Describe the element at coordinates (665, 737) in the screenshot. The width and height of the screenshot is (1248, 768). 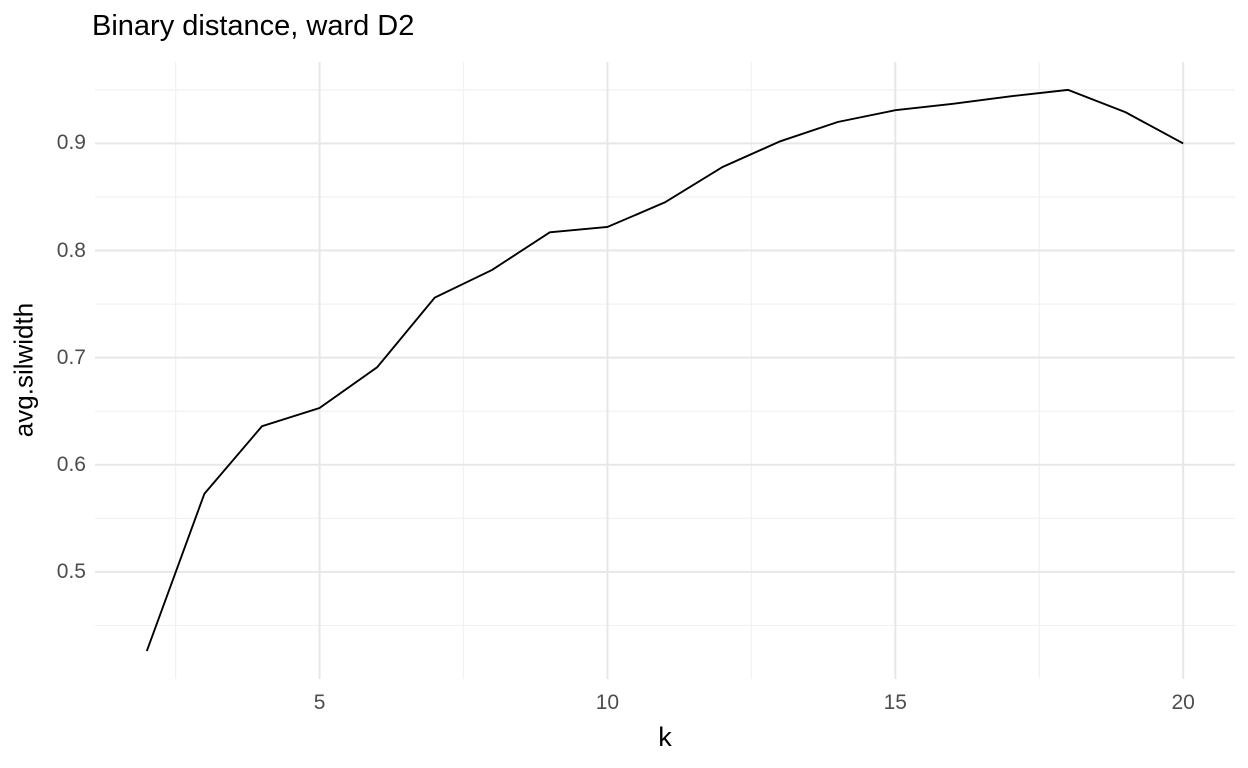
I see `x-axis-title: k` at that location.